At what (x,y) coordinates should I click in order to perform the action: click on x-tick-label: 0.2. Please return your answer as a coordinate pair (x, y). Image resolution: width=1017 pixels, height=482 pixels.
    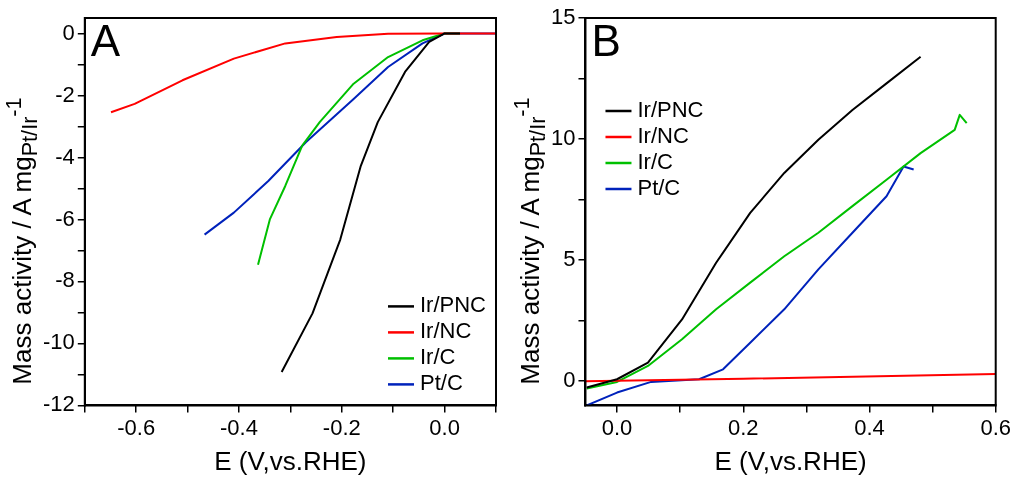
    Looking at the image, I should click on (743, 427).